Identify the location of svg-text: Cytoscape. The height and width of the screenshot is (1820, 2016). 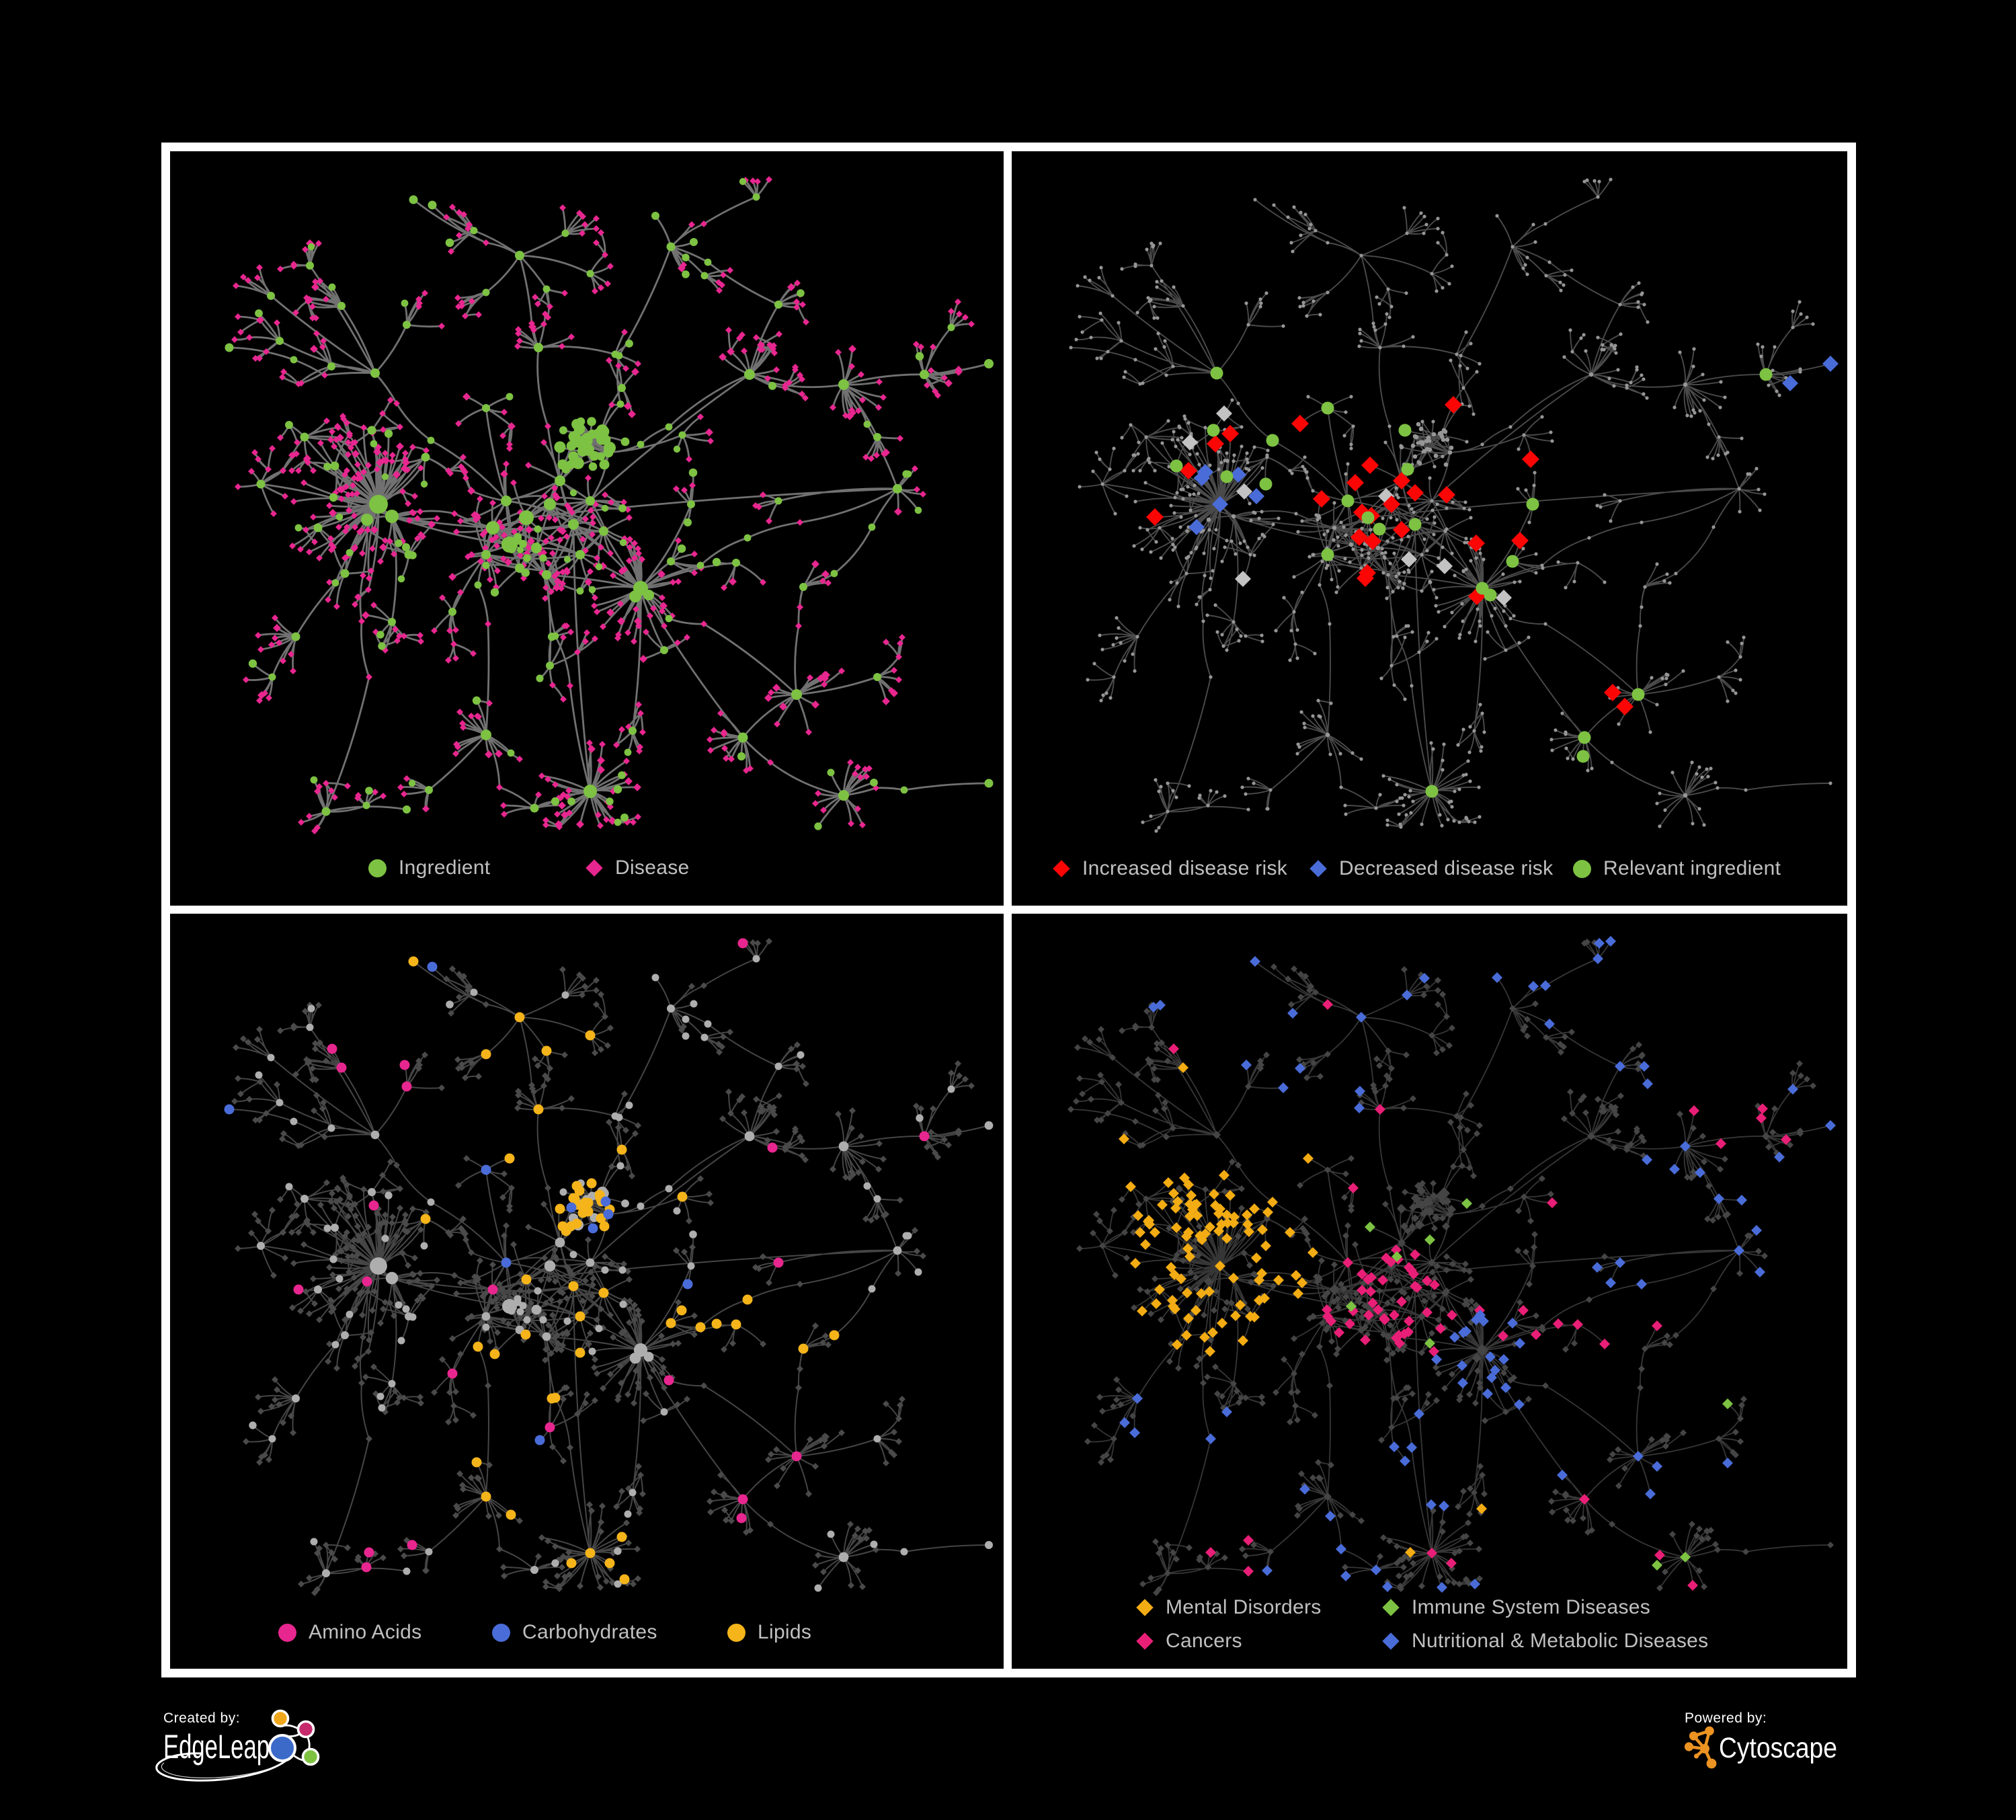
(1778, 1748).